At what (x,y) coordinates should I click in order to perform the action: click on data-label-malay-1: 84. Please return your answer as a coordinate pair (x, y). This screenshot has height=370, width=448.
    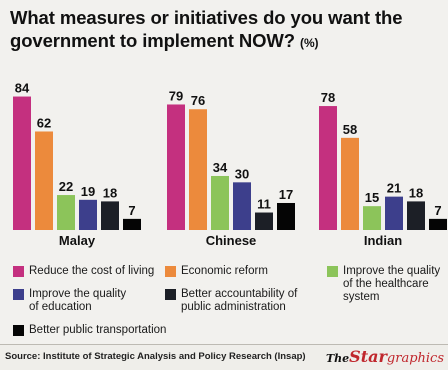
    Looking at the image, I should click on (22, 88).